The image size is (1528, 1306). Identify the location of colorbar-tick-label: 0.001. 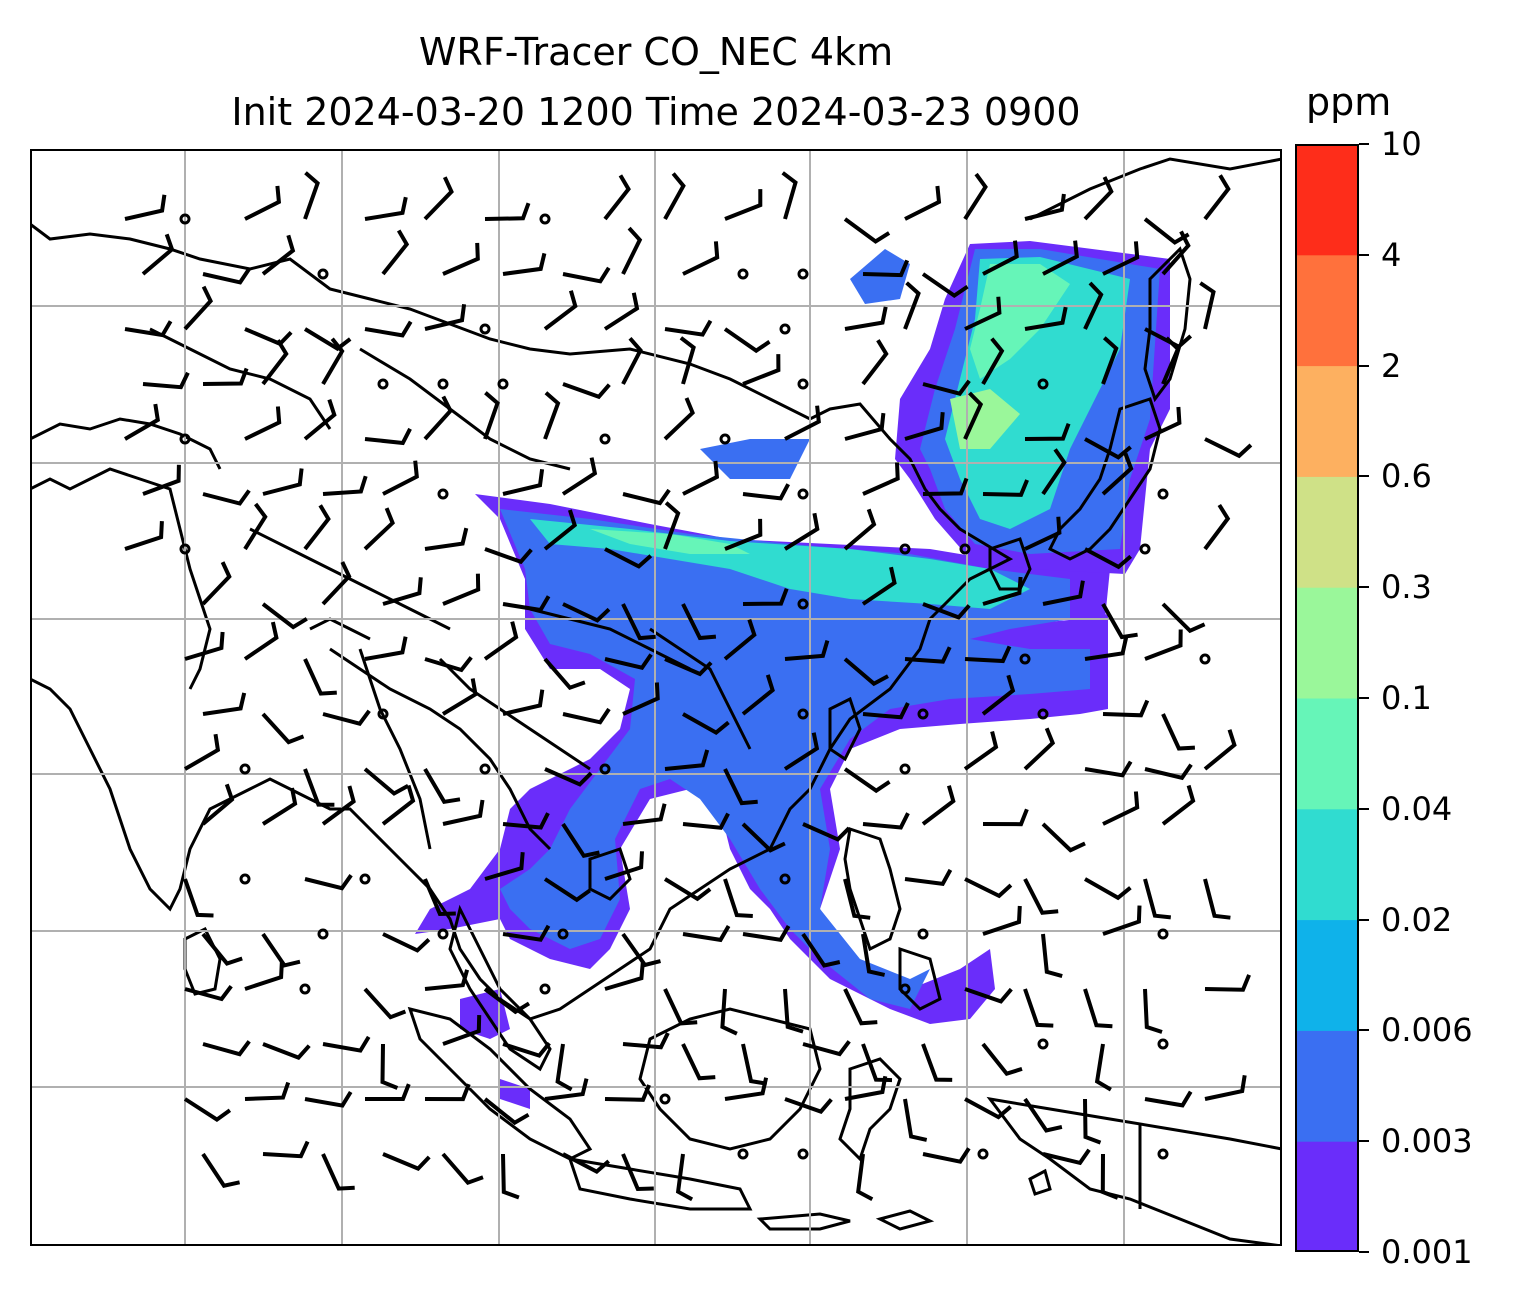
(1427, 1252).